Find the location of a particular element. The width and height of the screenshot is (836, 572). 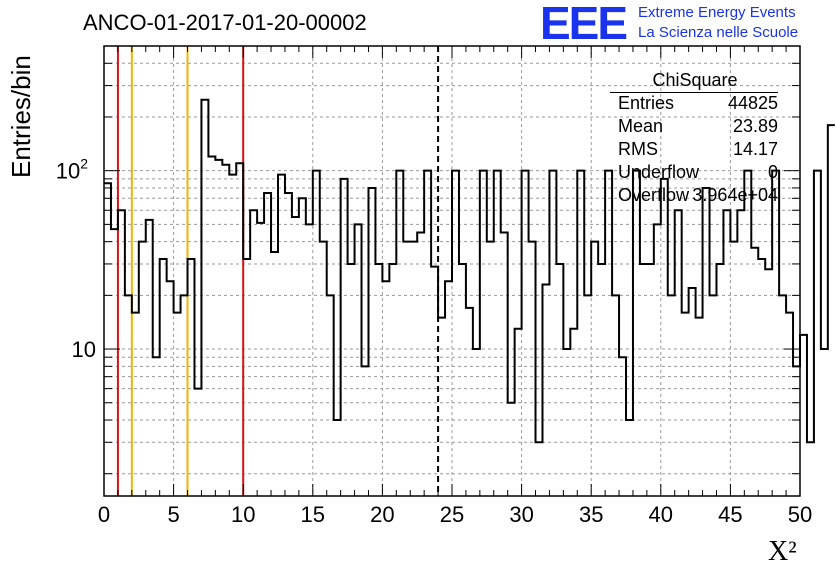

x-tick-label: 30 is located at coordinates (521, 514).